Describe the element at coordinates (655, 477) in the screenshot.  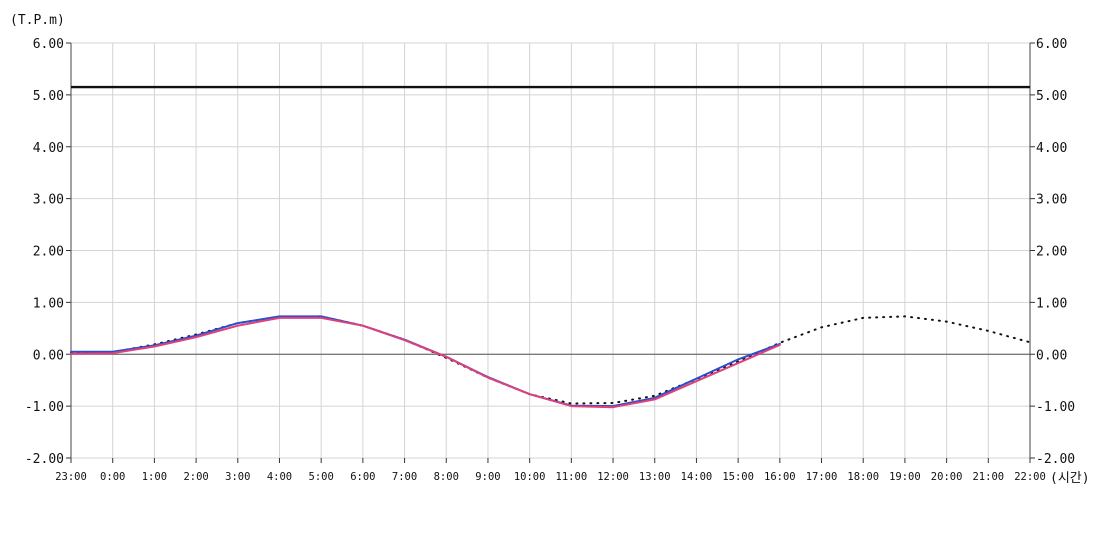
I see `x-tick-label: 13:00` at that location.